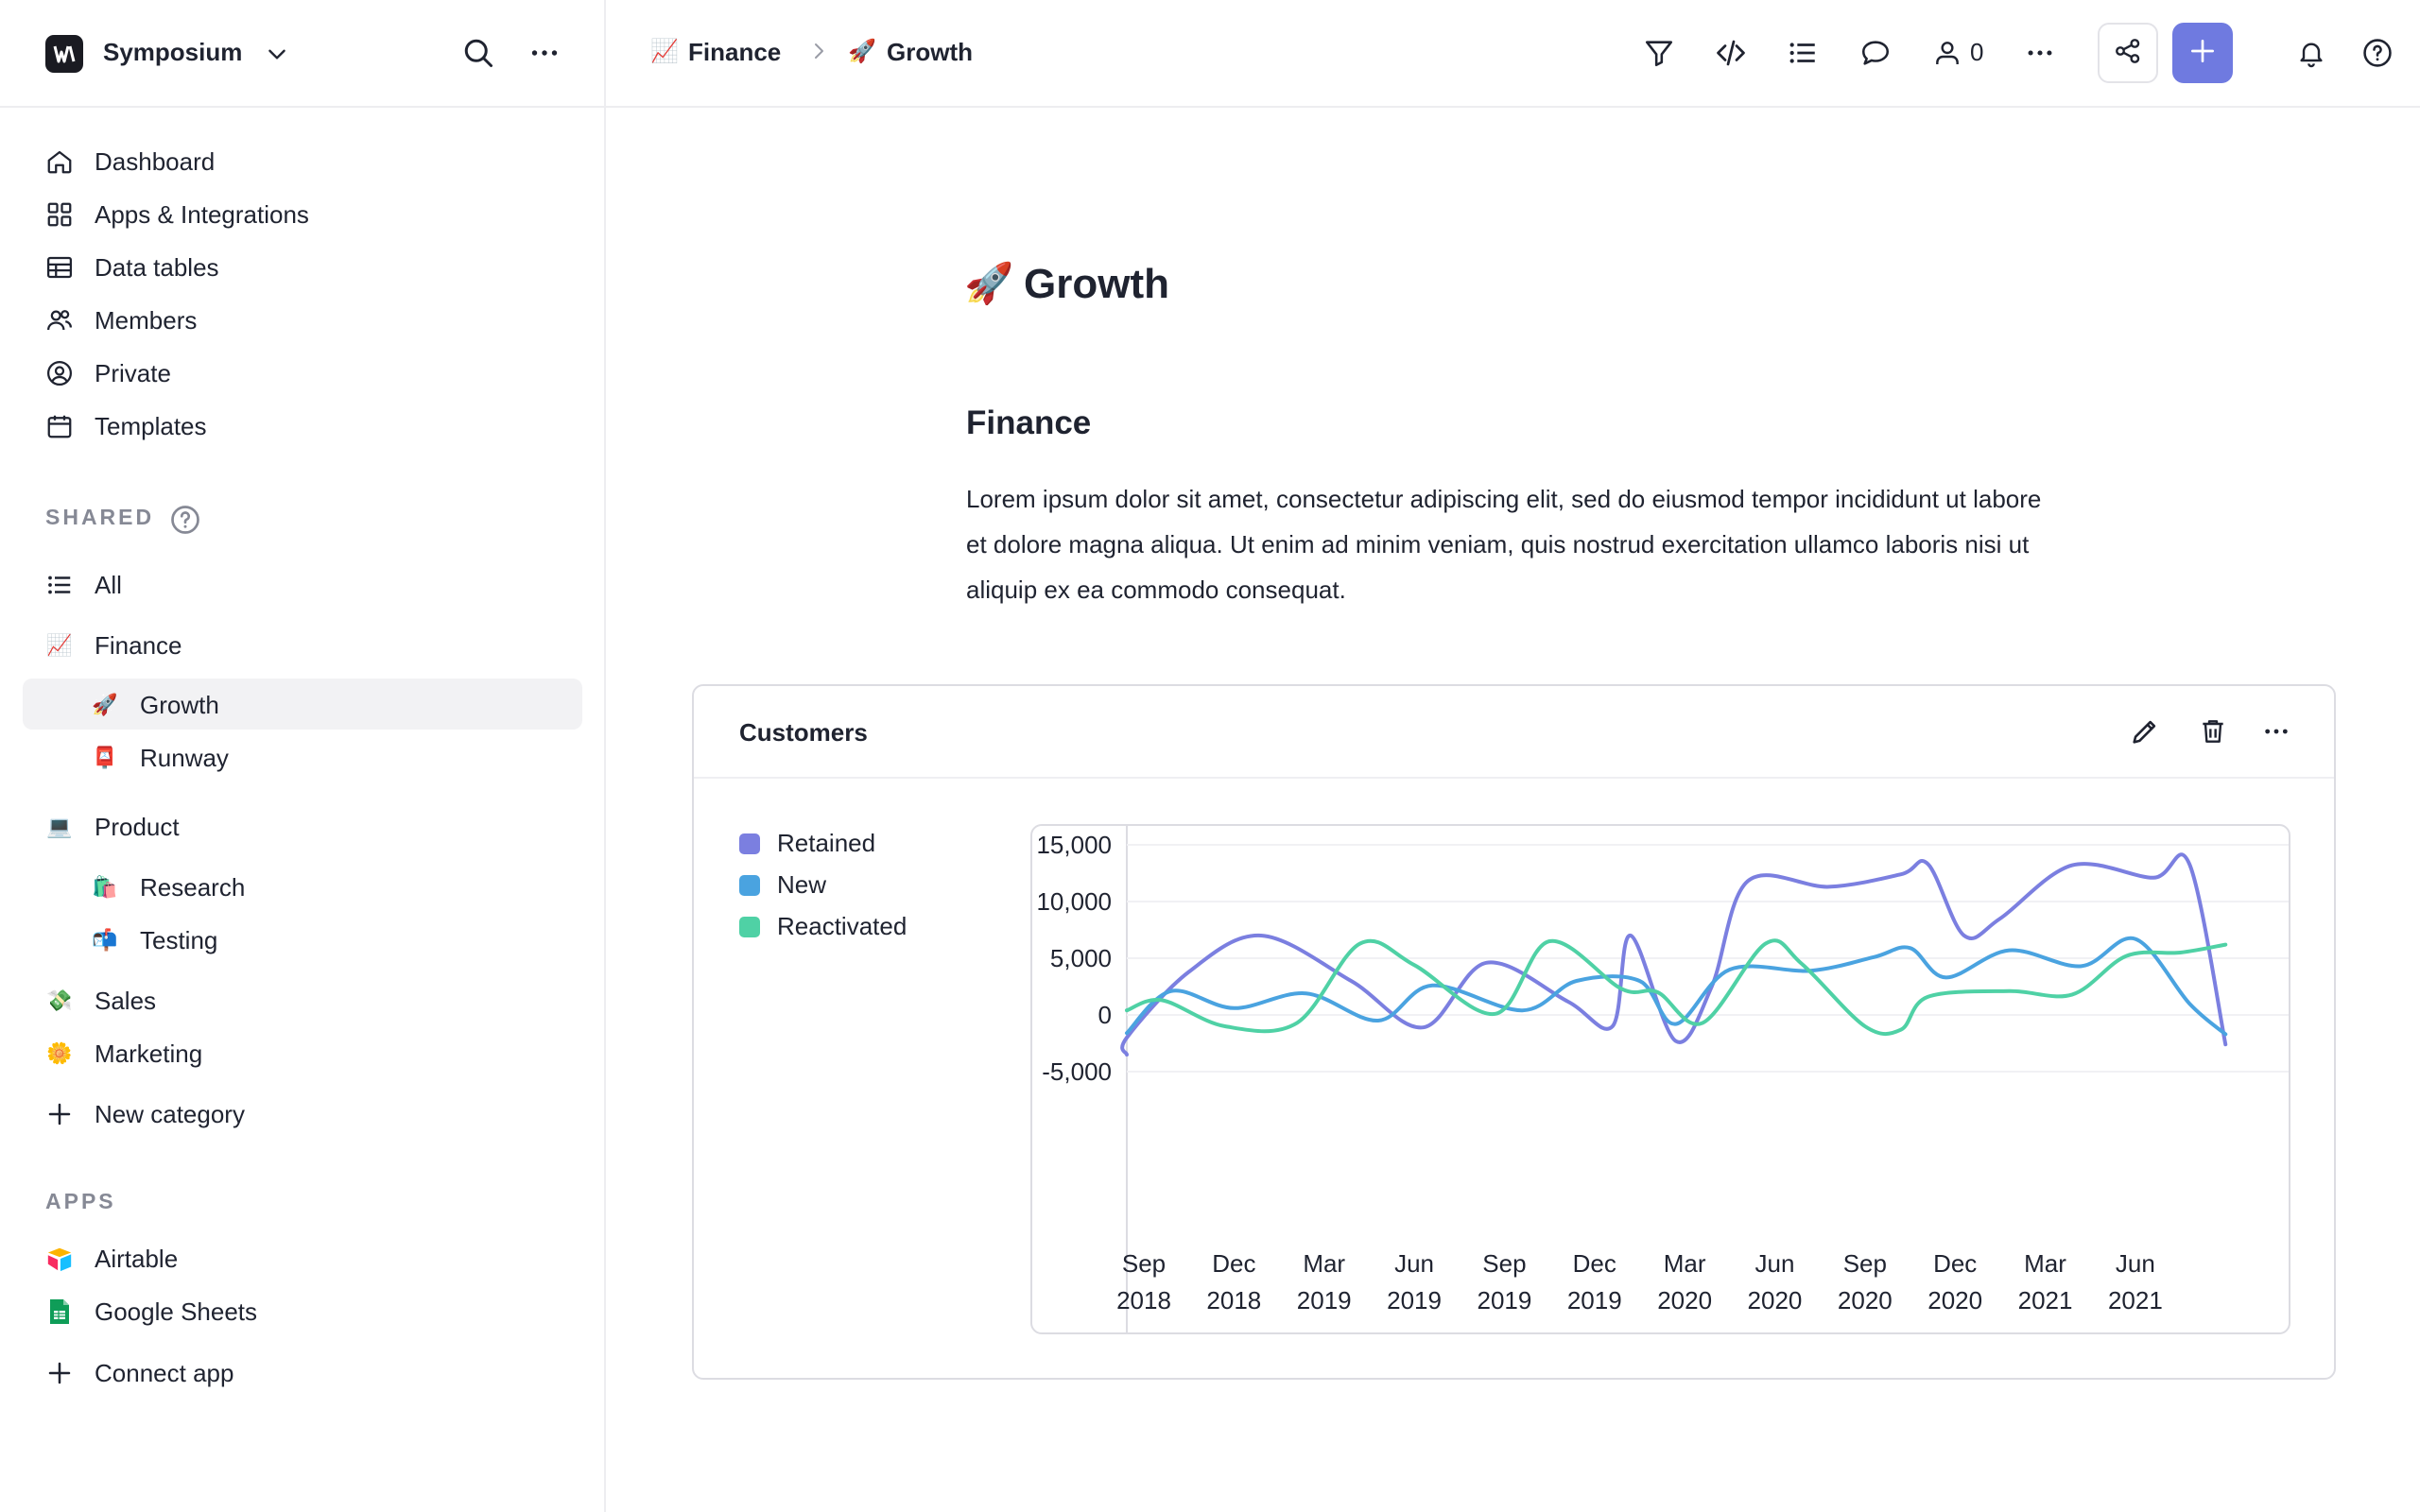  Describe the element at coordinates (818, 53) in the screenshot. I see `chevron-right-icon` at that location.